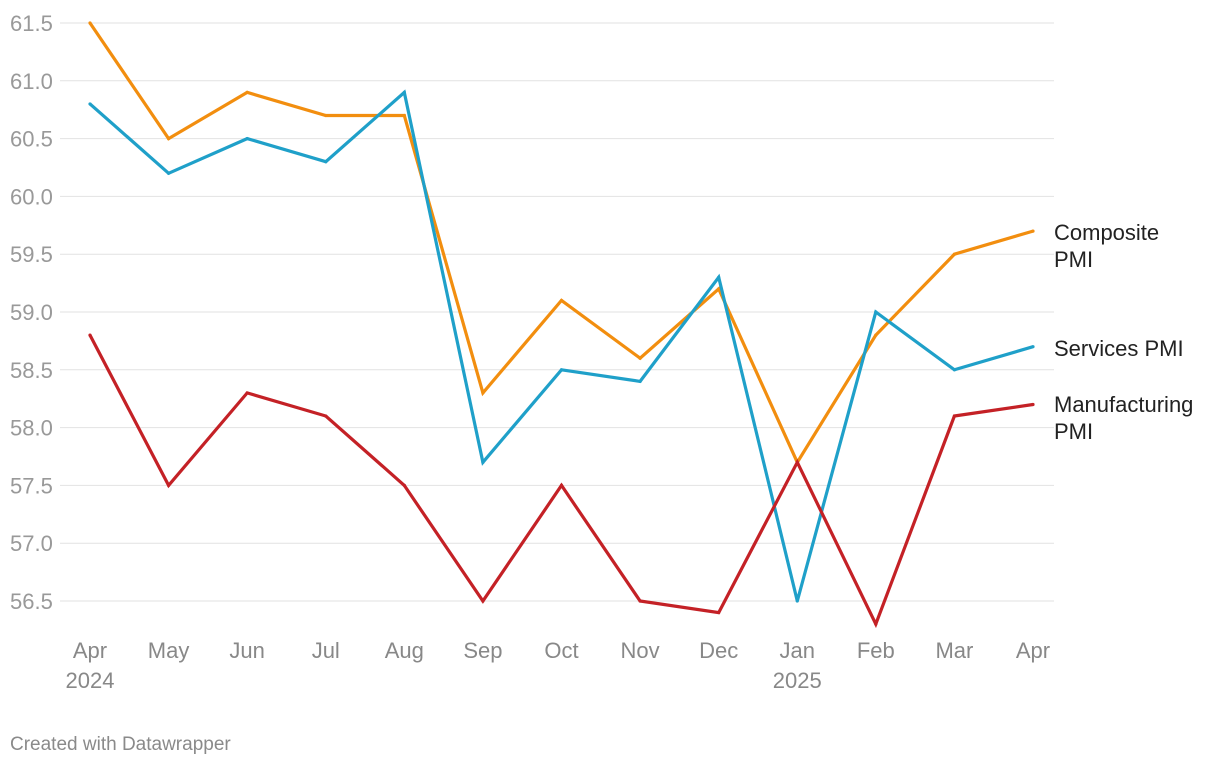 This screenshot has width=1220, height=770. Describe the element at coordinates (1119, 348) in the screenshot. I see `series-label-services-pmi: Services PMI` at that location.